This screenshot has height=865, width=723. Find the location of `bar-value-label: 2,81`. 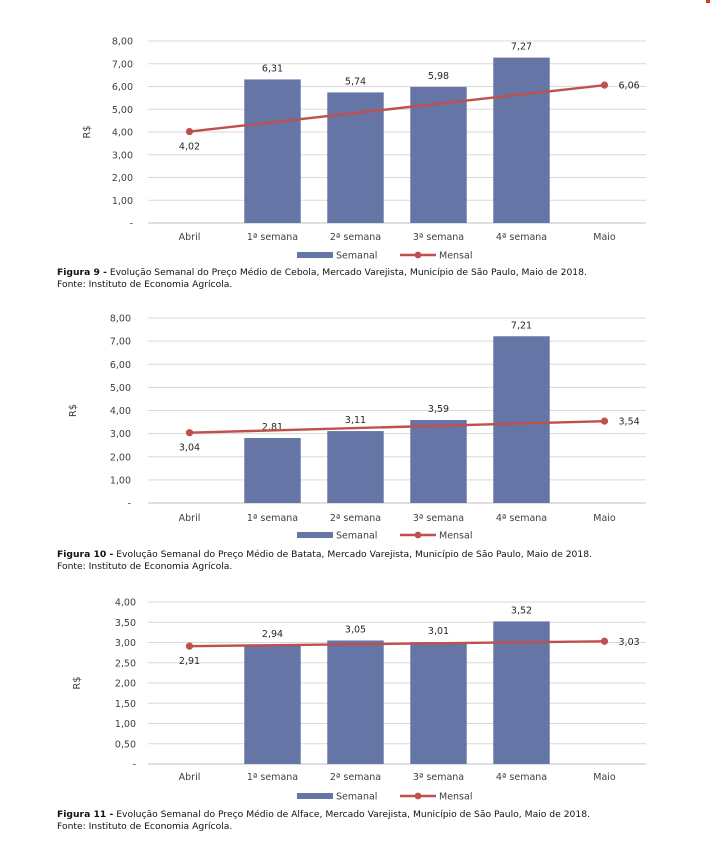

bar-value-label: 2,81 is located at coordinates (272, 427).